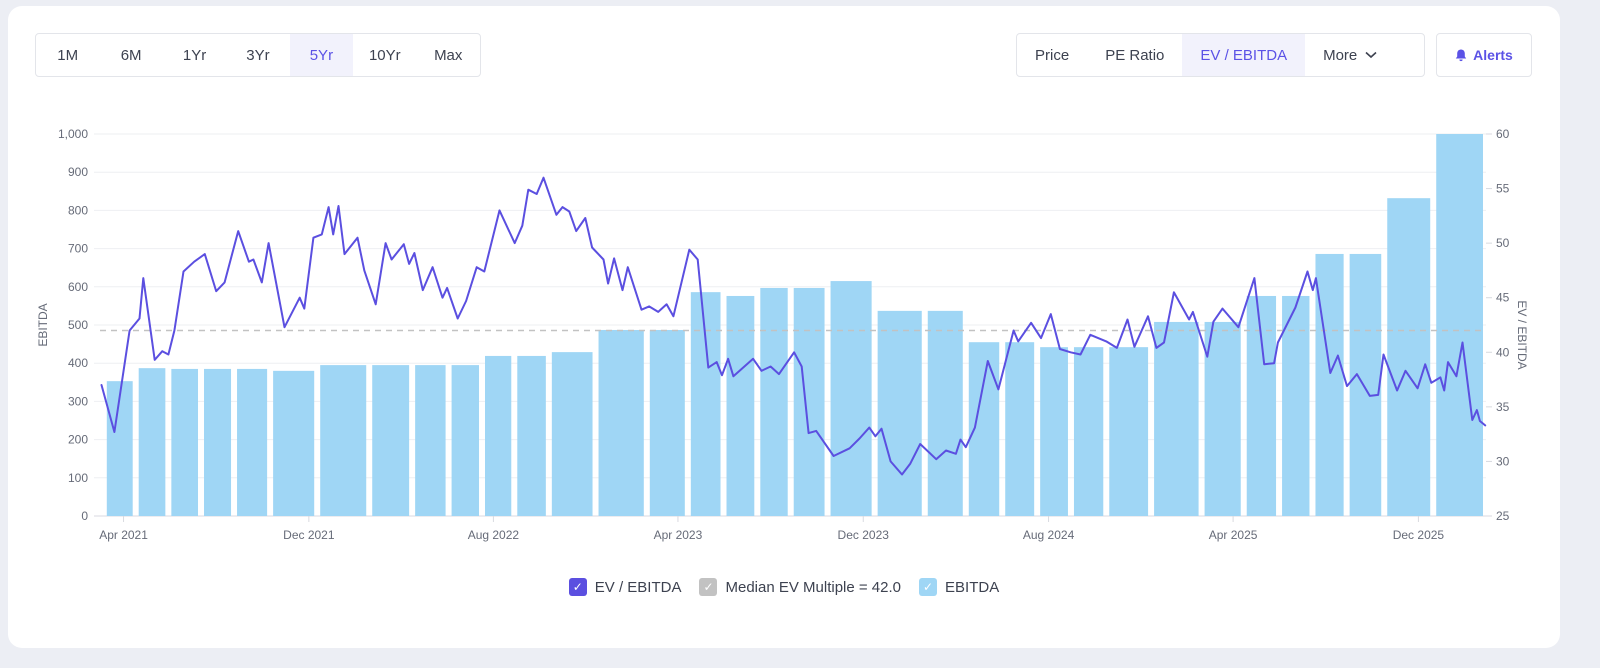 The width and height of the screenshot is (1600, 668). What do you see at coordinates (321, 55) in the screenshot?
I see `range-5yr: 5Yr` at bounding box center [321, 55].